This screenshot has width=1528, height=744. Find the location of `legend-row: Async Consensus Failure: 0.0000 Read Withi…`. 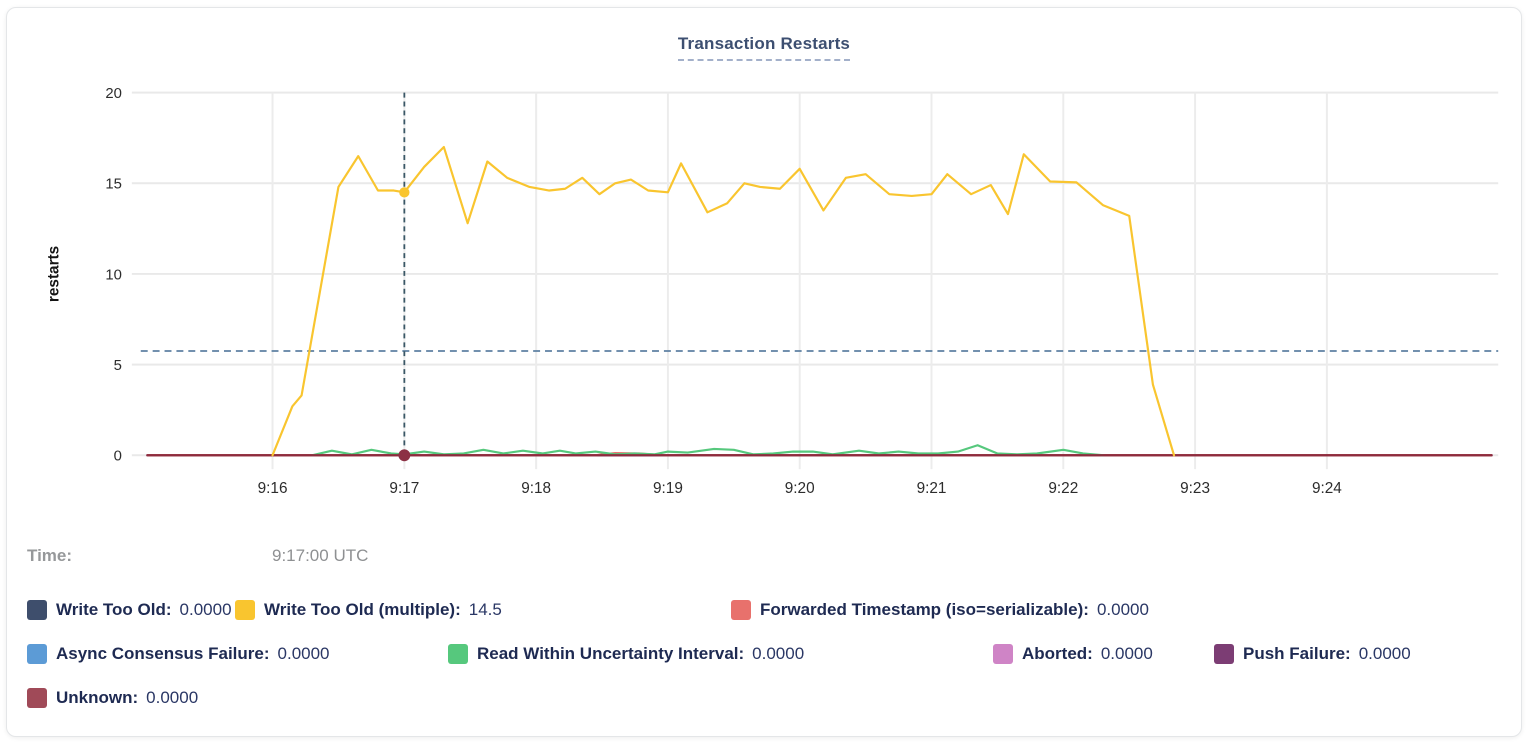

legend-row: Async Consensus Failure: 0.0000 Read Withi… is located at coordinates (764, 653).